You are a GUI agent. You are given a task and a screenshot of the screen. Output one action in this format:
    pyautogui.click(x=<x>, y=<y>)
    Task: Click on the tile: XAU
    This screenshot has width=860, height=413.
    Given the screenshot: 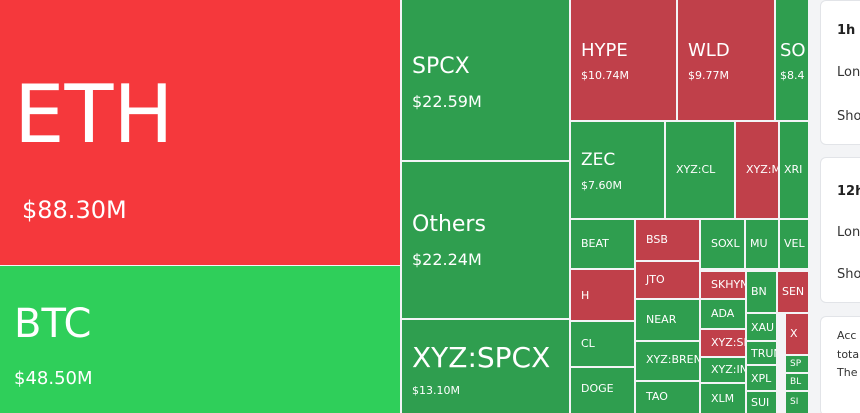 What is the action you would take?
    pyautogui.click(x=761, y=327)
    